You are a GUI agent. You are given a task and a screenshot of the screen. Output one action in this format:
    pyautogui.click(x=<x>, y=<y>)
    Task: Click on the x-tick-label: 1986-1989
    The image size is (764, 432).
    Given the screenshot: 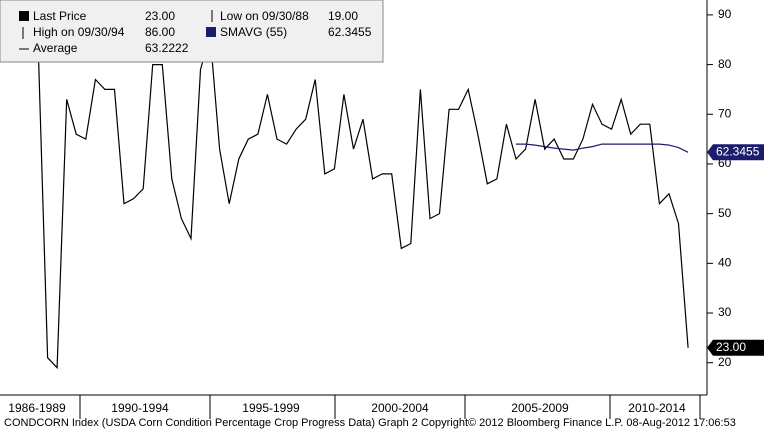 What is the action you would take?
    pyautogui.click(x=37, y=408)
    